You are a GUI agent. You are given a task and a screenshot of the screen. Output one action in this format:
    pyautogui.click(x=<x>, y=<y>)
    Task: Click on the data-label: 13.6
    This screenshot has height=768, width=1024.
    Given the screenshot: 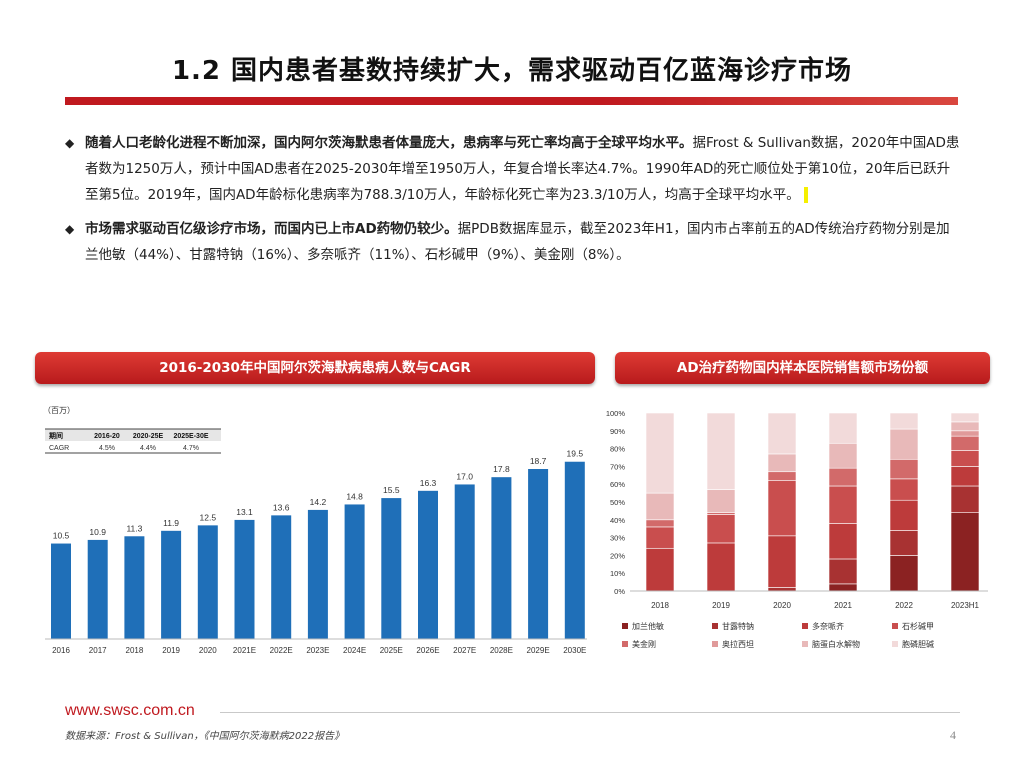 What is the action you would take?
    pyautogui.click(x=281, y=507)
    